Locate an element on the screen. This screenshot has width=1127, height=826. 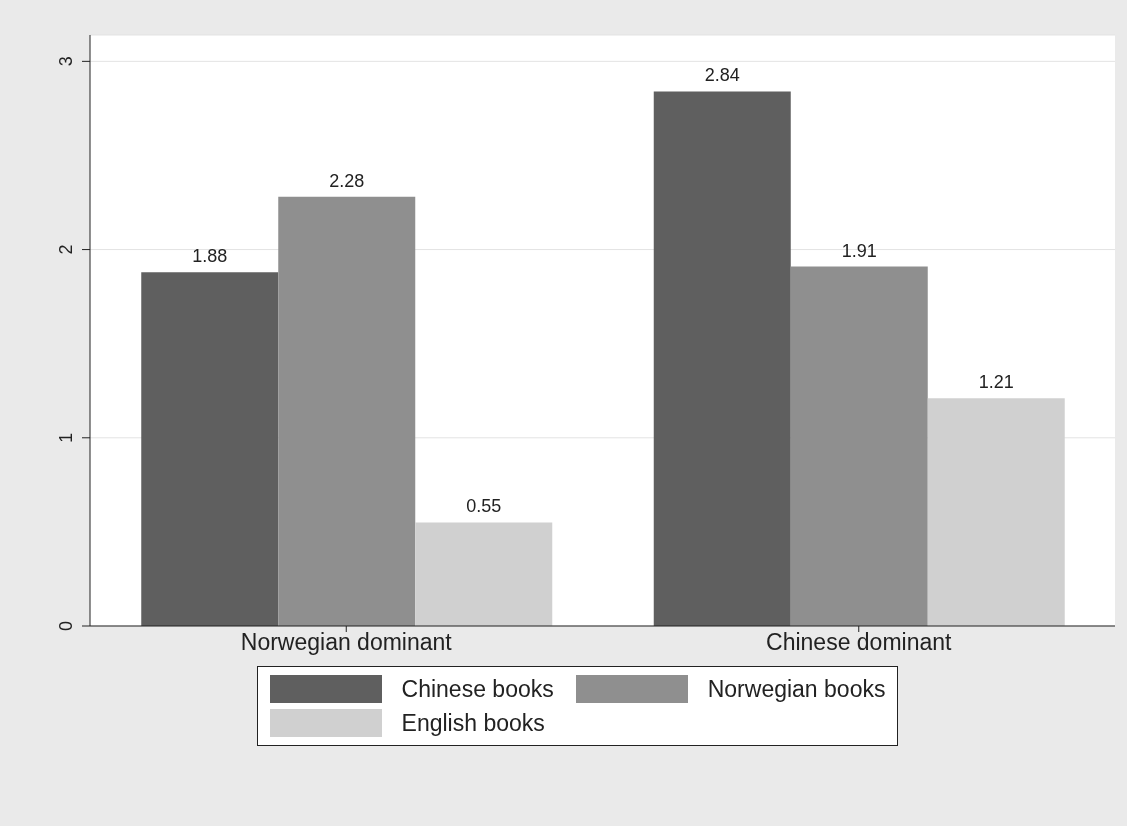
y-tick-label: 0 is located at coordinates (66, 626).